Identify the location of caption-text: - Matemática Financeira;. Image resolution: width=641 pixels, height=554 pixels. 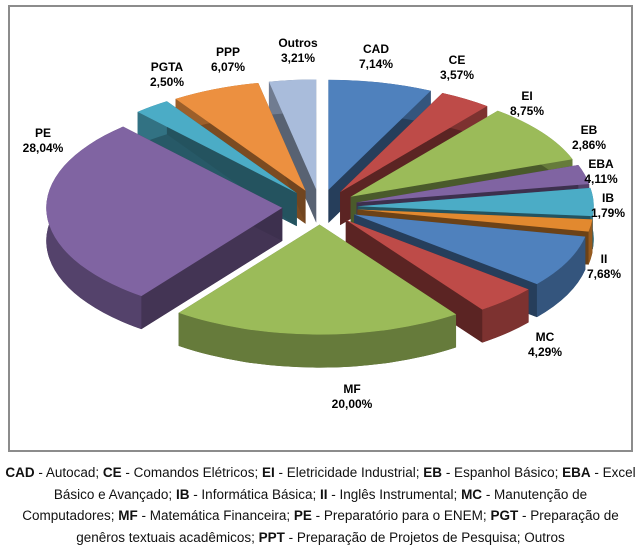
(215, 515).